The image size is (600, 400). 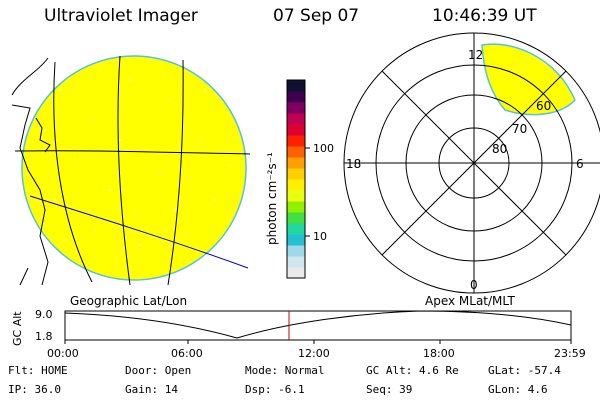 What do you see at coordinates (323, 148) in the screenshot?
I see `colorbar-tick-100-label: 100` at bounding box center [323, 148].